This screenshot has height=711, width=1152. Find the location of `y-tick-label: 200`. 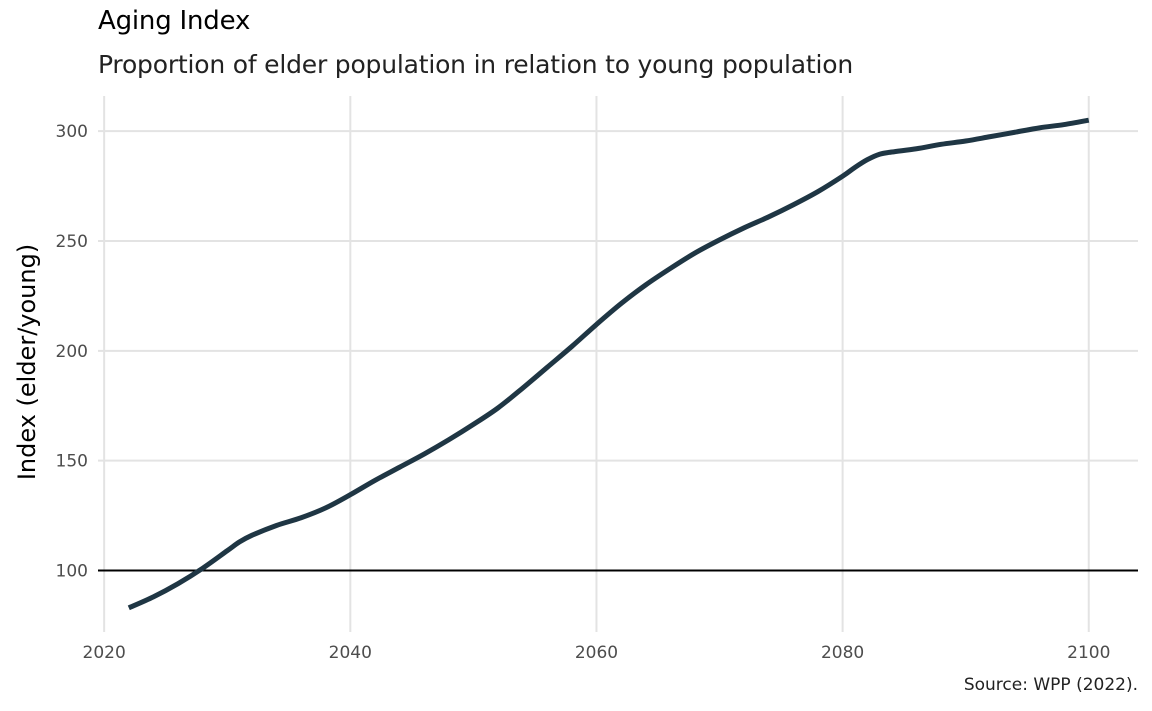

y-tick-label: 200 is located at coordinates (72, 352).